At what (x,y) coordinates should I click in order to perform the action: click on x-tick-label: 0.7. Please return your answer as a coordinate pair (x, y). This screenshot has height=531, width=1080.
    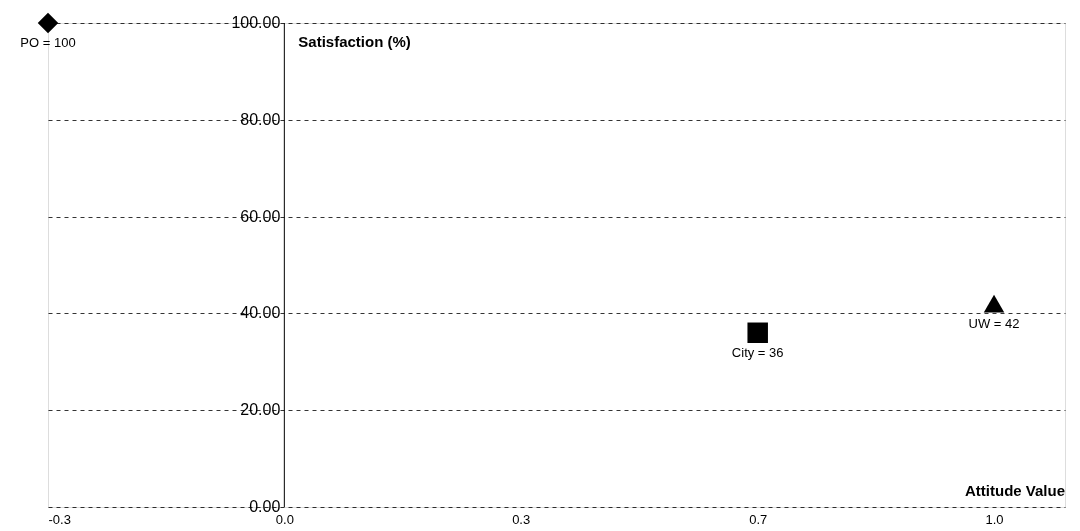
    Looking at the image, I should click on (758, 519).